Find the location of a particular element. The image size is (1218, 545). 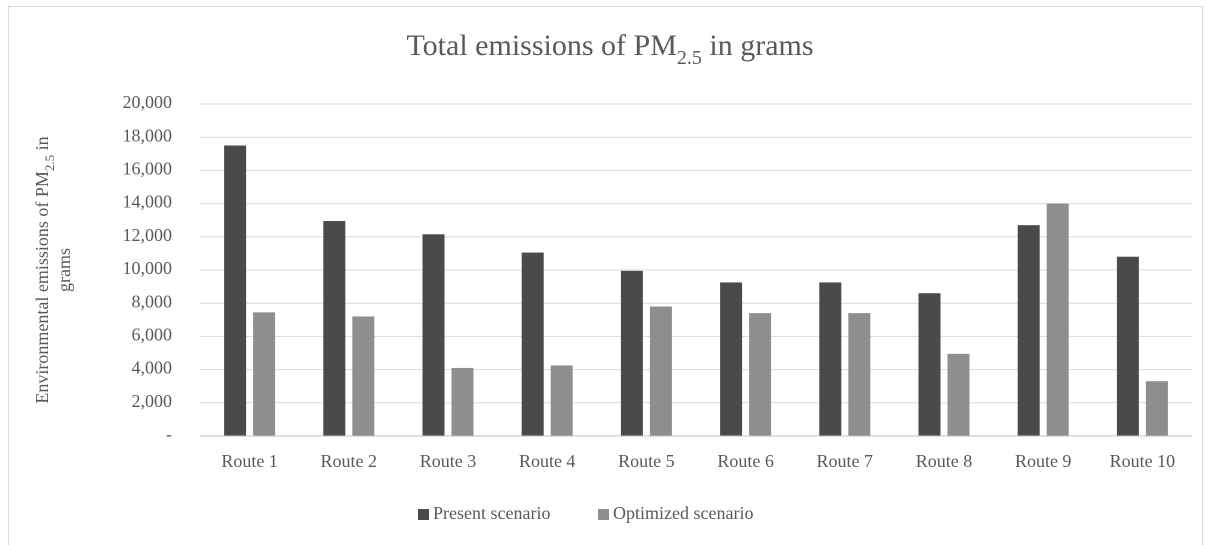

y-tick-label: 16,000 is located at coordinates (148, 169).